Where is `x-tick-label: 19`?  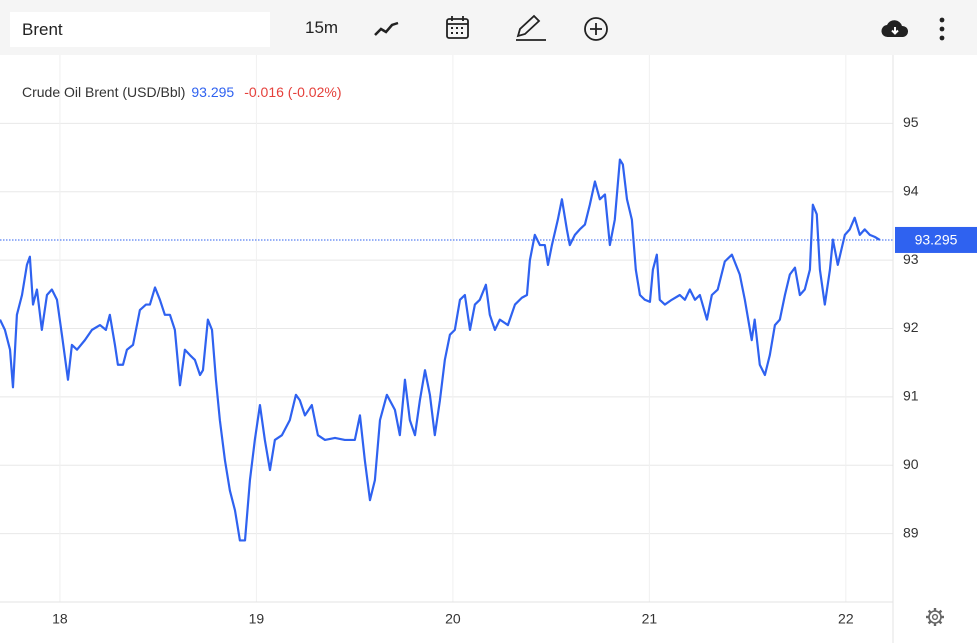 x-tick-label: 19 is located at coordinates (257, 619).